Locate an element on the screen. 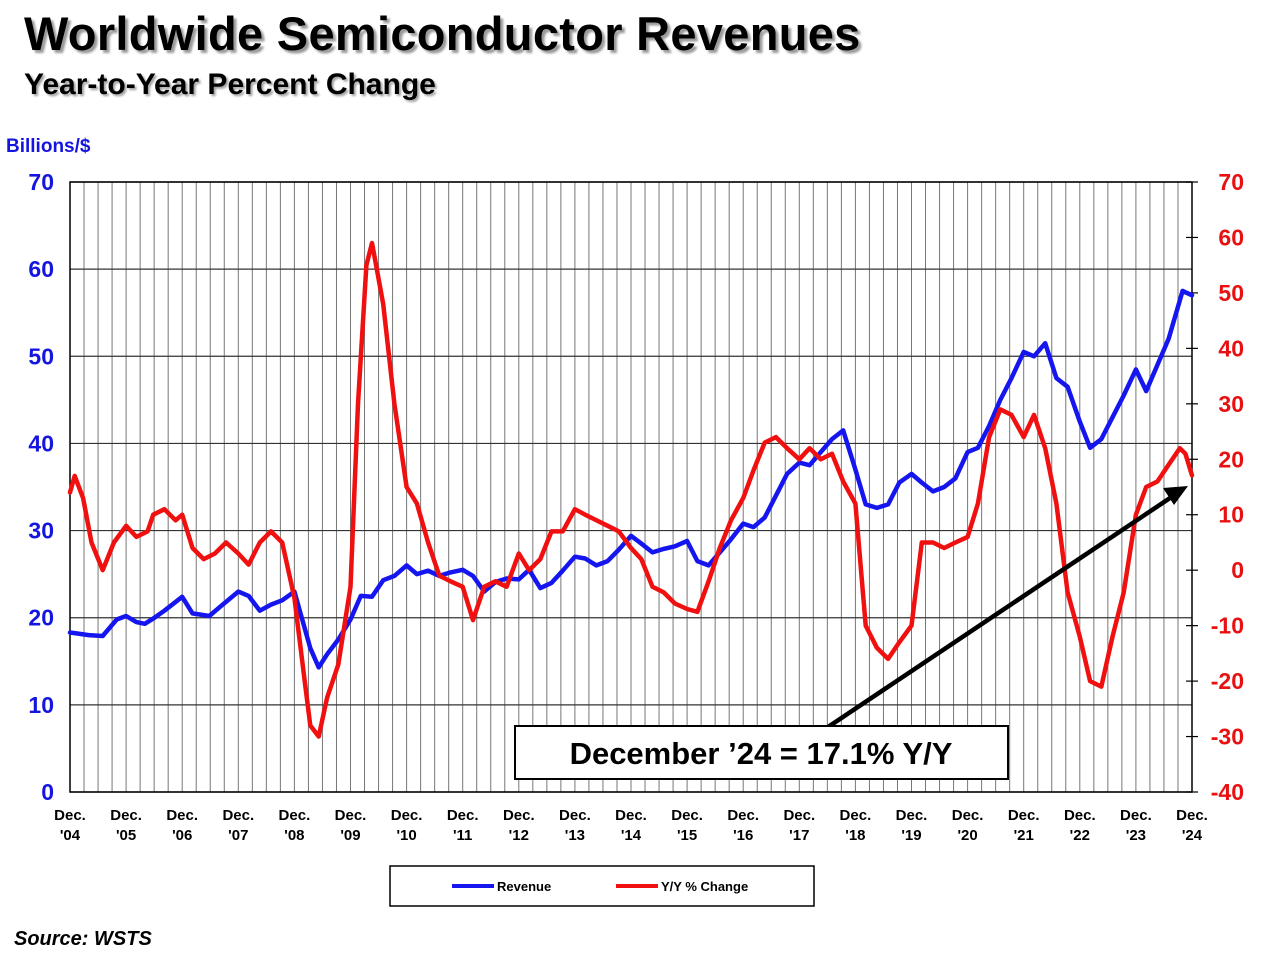  right-tick-label: 30 is located at coordinates (1231, 404).